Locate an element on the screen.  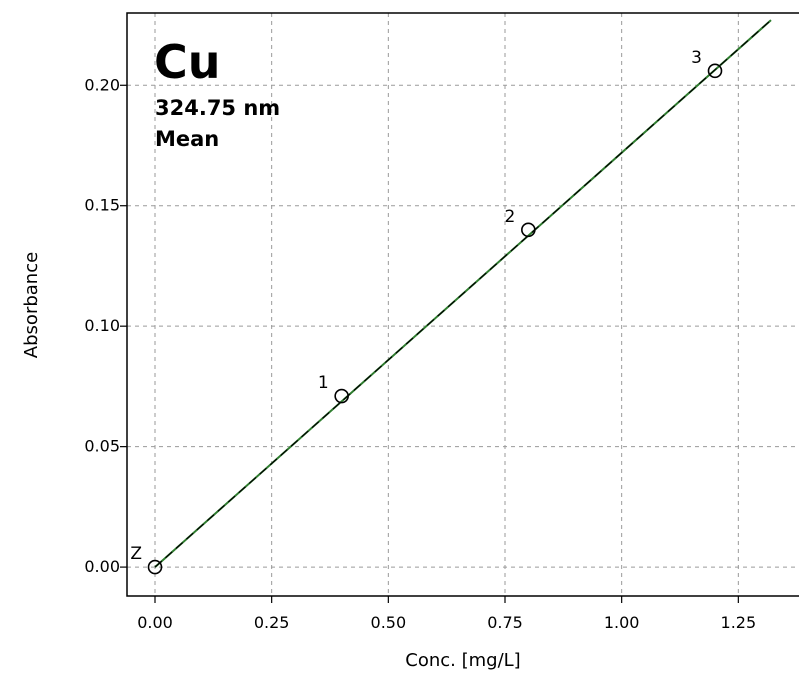
x-tick-label: 0.25 is located at coordinates (272, 622).